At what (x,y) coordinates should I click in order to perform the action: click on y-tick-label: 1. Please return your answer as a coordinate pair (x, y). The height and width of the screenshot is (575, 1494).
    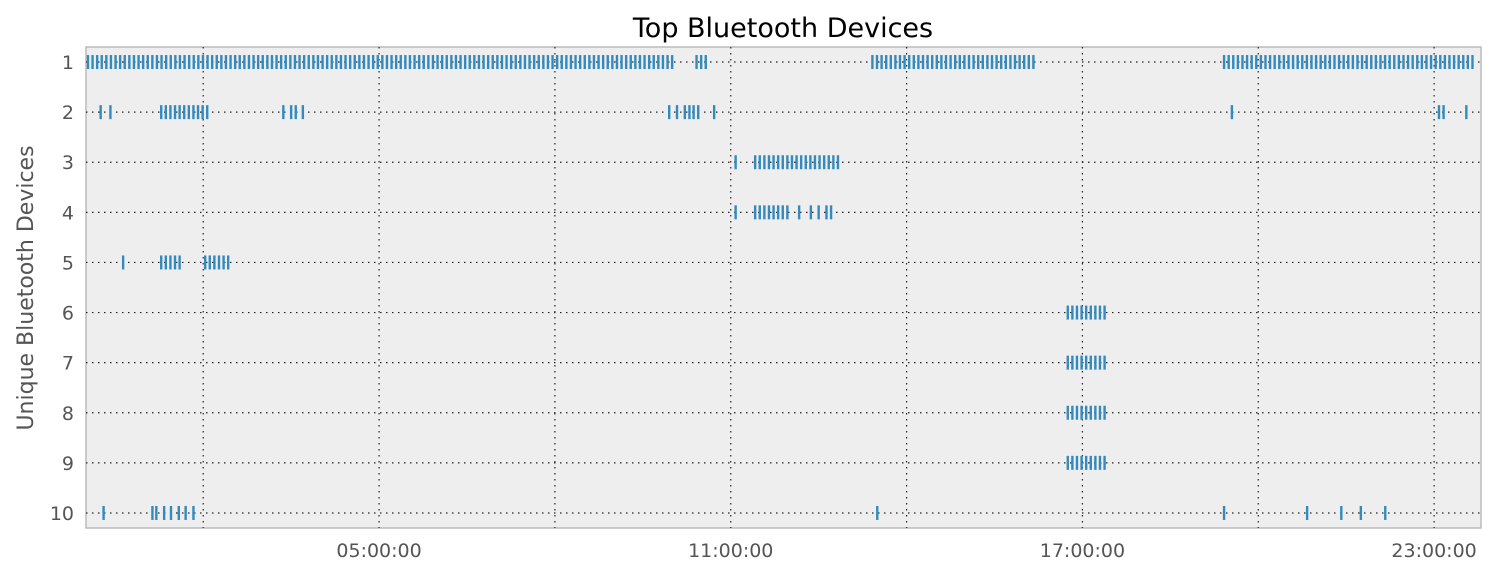
    Looking at the image, I should click on (68, 63).